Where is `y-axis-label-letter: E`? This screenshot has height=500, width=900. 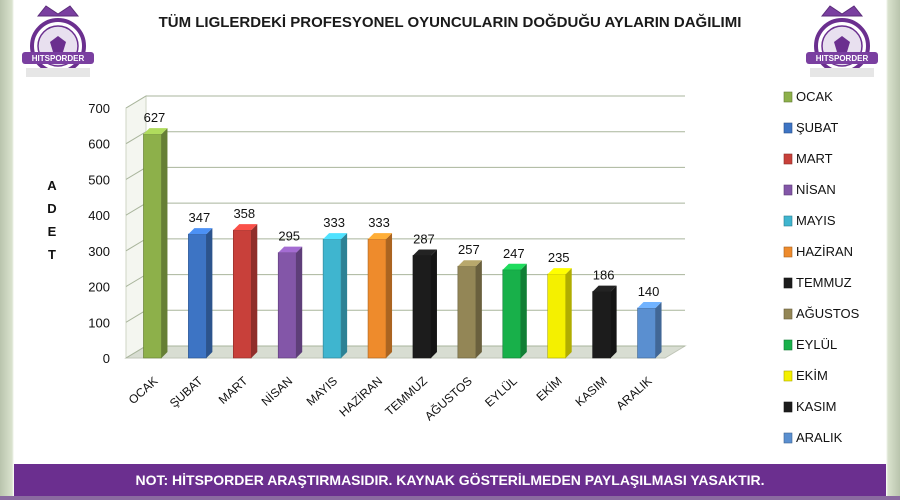
y-axis-label-letter: E is located at coordinates (52, 231).